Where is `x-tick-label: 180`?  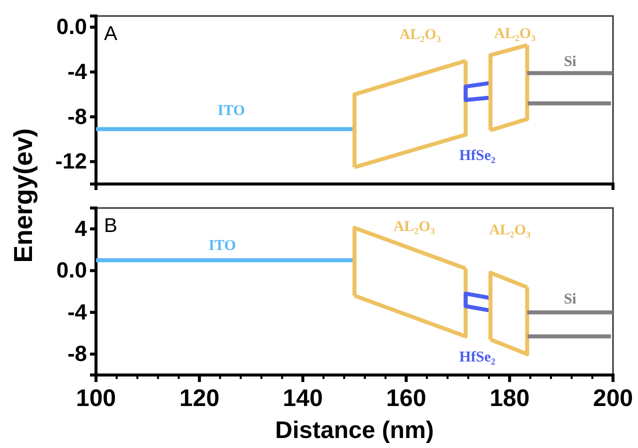
x-tick-label: 180 is located at coordinates (510, 398).